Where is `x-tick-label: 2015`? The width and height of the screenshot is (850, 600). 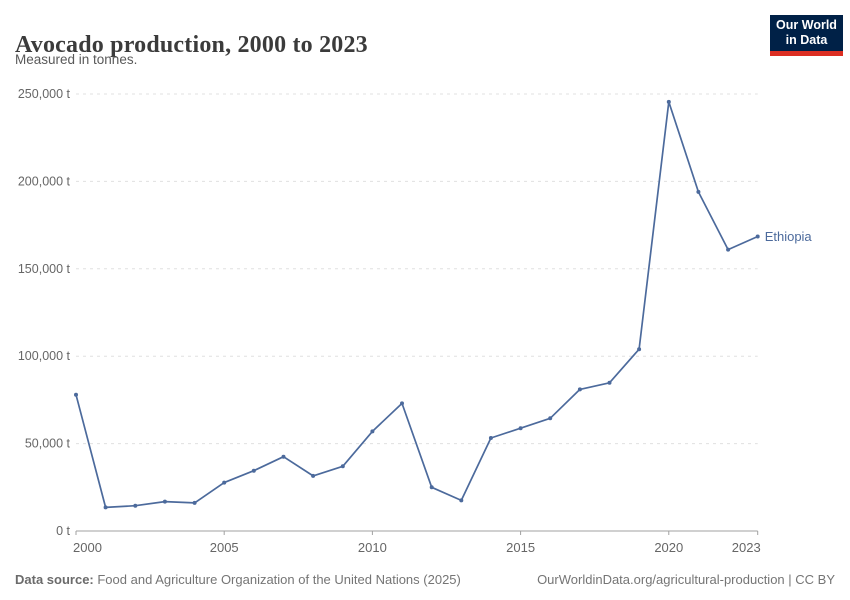 x-tick-label: 2015 is located at coordinates (520, 547).